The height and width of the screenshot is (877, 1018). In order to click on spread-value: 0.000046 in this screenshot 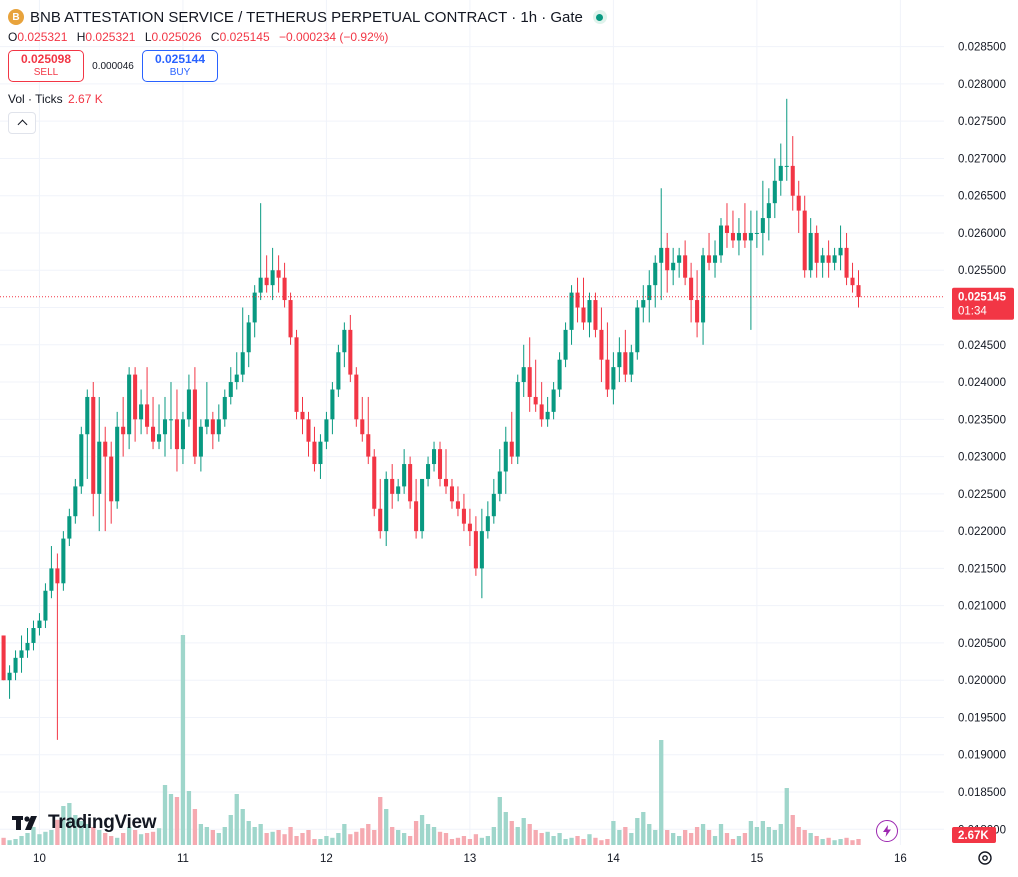, I will do `click(113, 66)`.